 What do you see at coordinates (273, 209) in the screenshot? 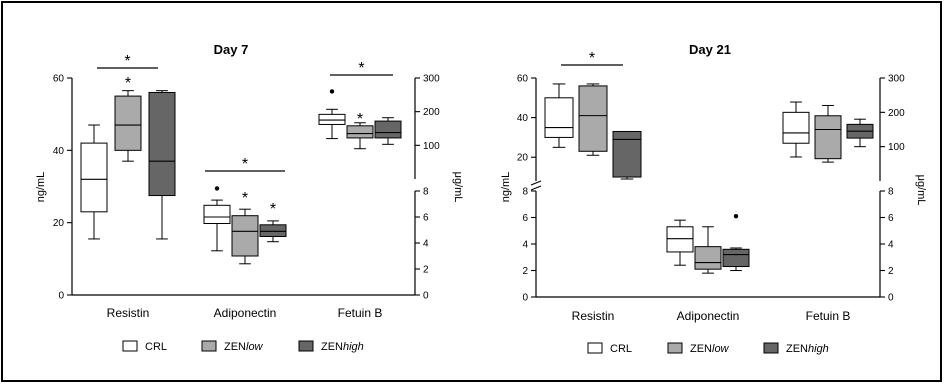
I see `significance-star-zenhigh: *` at bounding box center [273, 209].